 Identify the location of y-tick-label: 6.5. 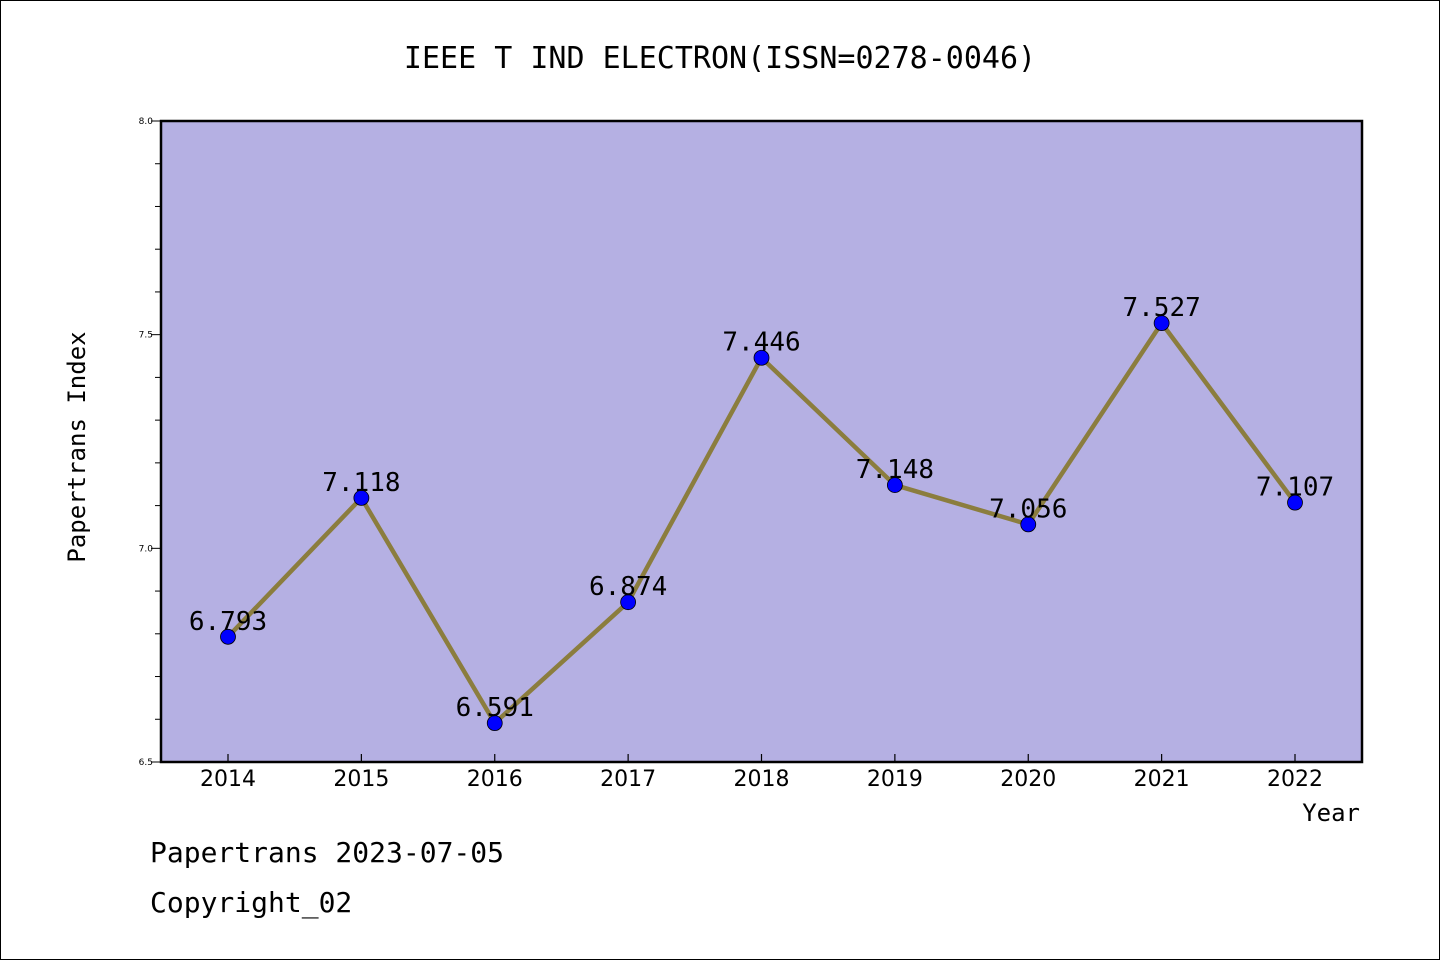
(146, 763).